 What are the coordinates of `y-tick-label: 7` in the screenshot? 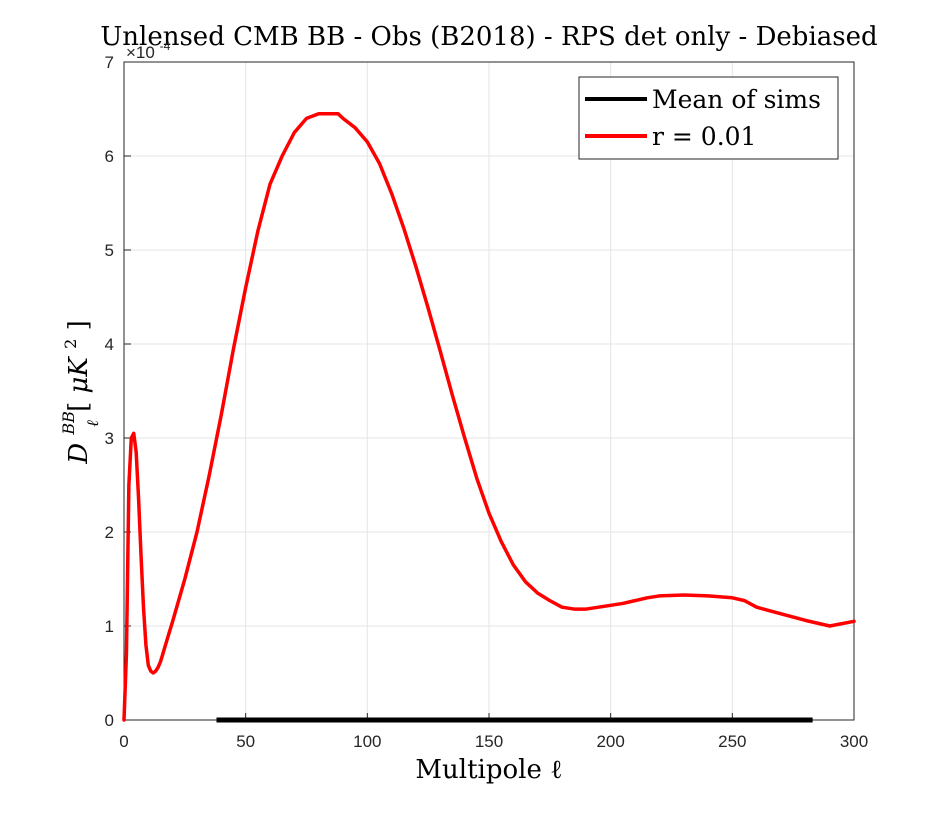 It's located at (109, 62).